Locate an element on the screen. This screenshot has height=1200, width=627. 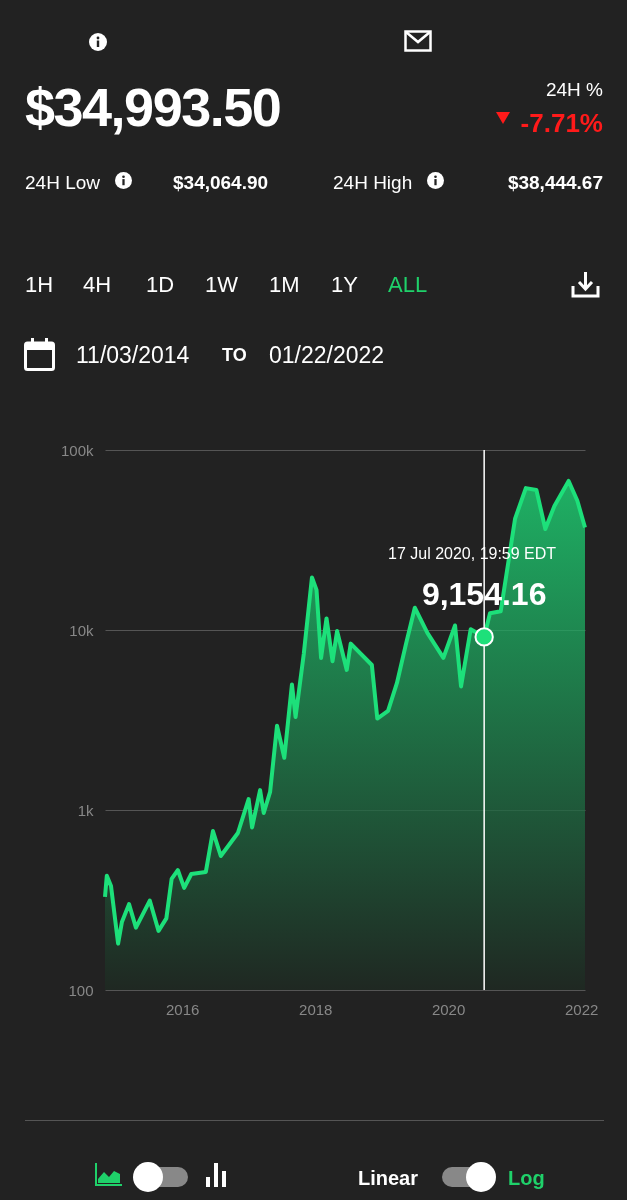
x-tick-label: 2018 is located at coordinates (316, 1009).